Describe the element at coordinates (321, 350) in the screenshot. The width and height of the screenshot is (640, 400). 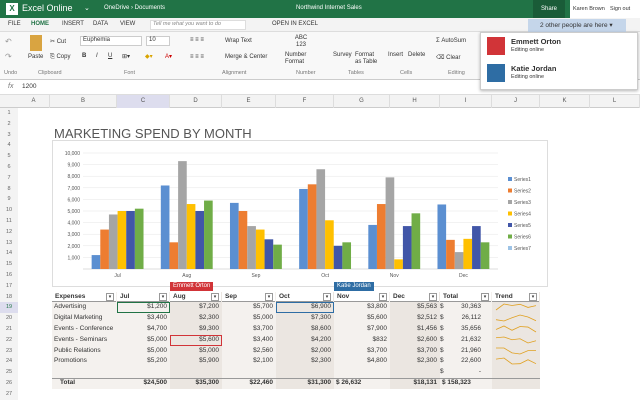
I see `table-cell: $2,000` at that location.